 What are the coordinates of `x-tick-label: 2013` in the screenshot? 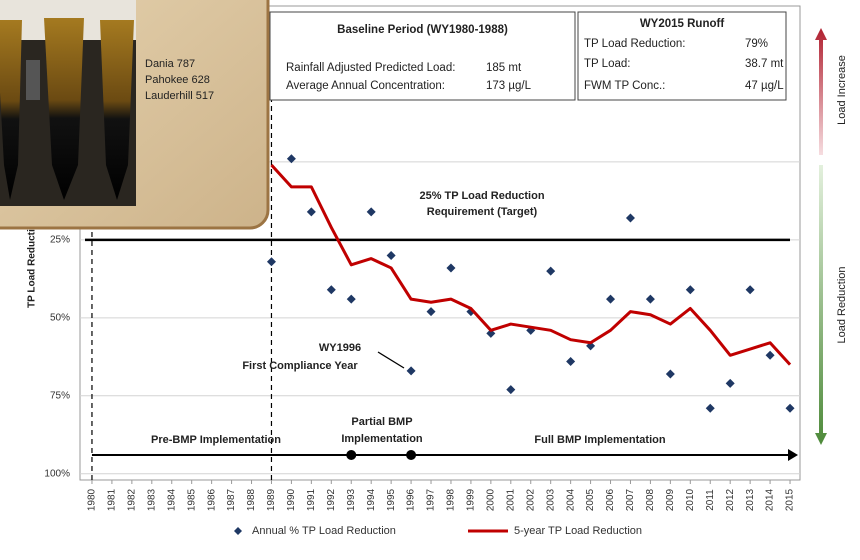 It's located at (750, 499).